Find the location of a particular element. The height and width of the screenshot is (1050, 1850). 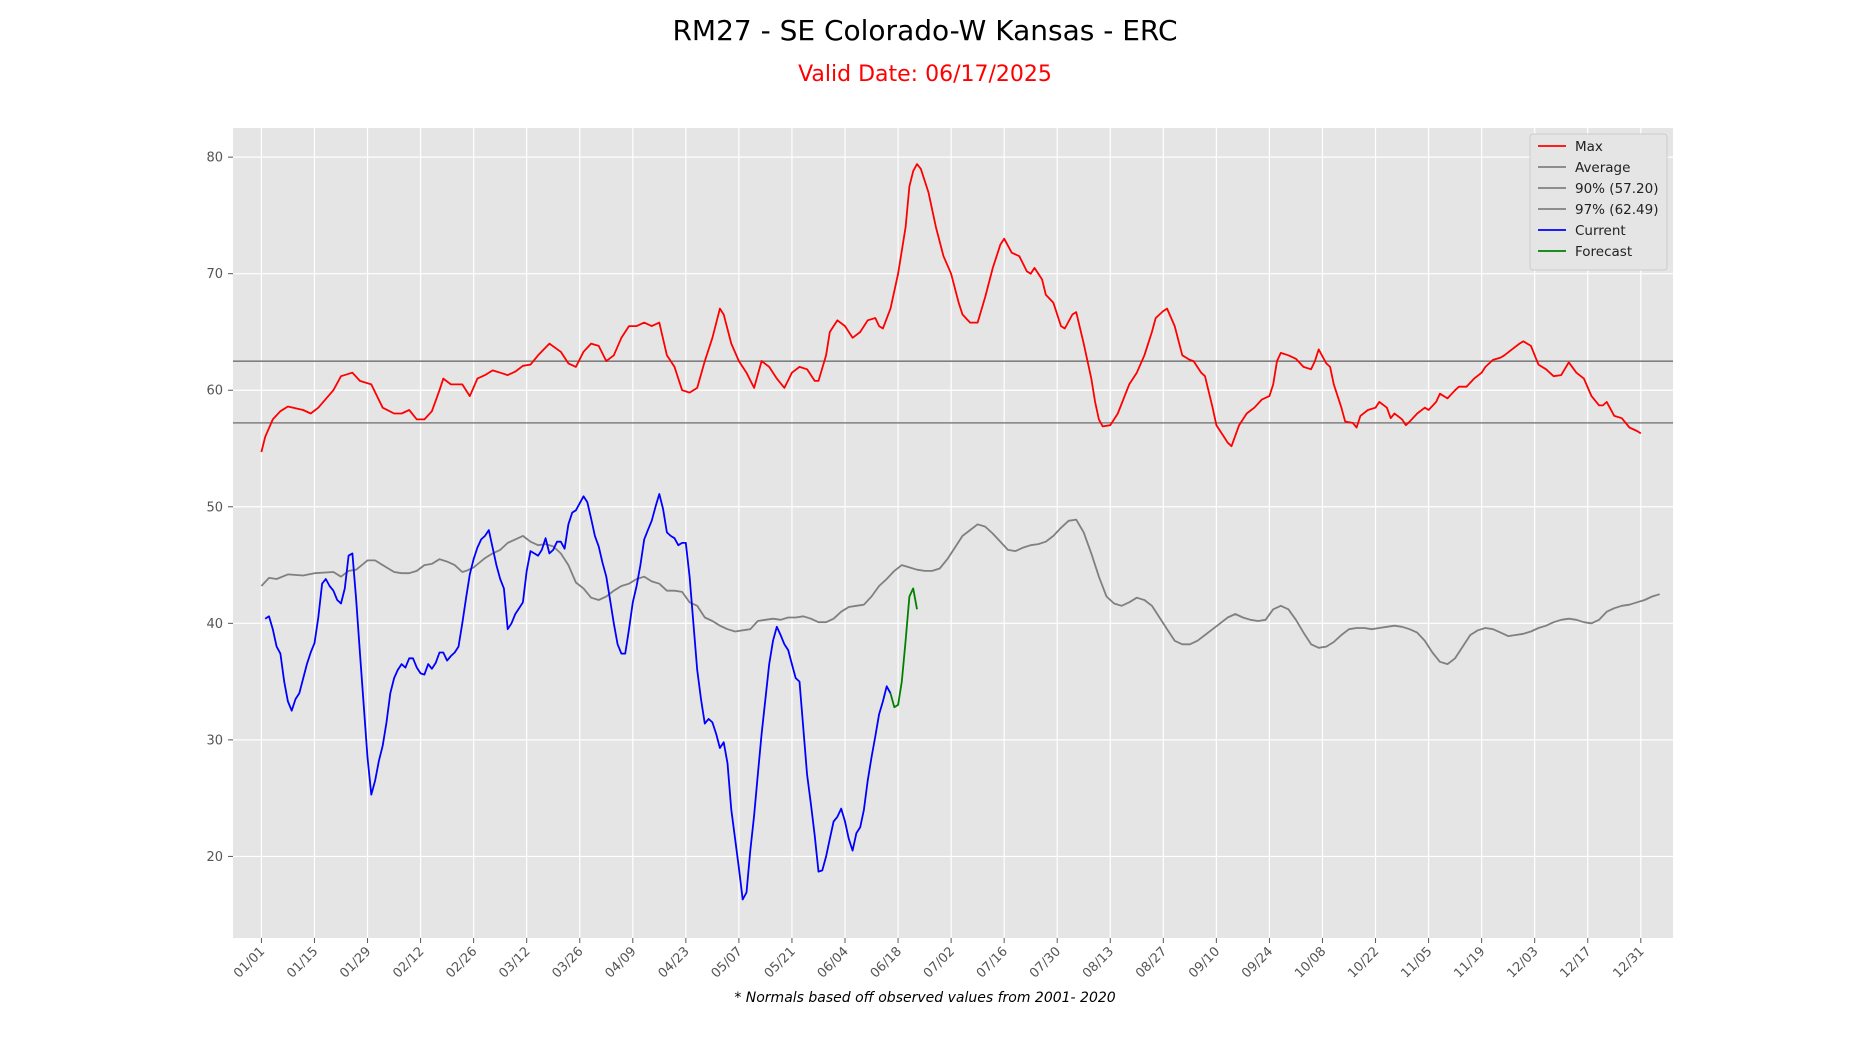

x-tick-label-22: 11/05 is located at coordinates (1416, 962).